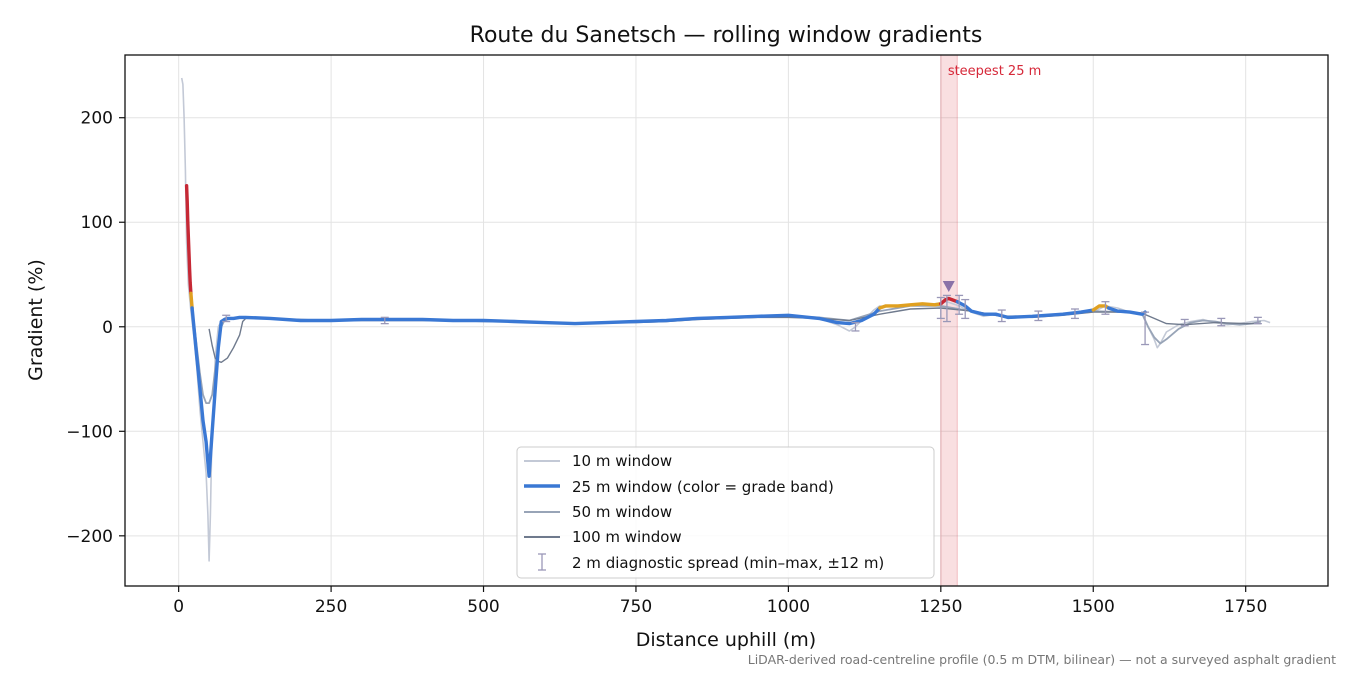  Describe the element at coordinates (542, 562) in the screenshot. I see `legend-swatch-spread` at that location.